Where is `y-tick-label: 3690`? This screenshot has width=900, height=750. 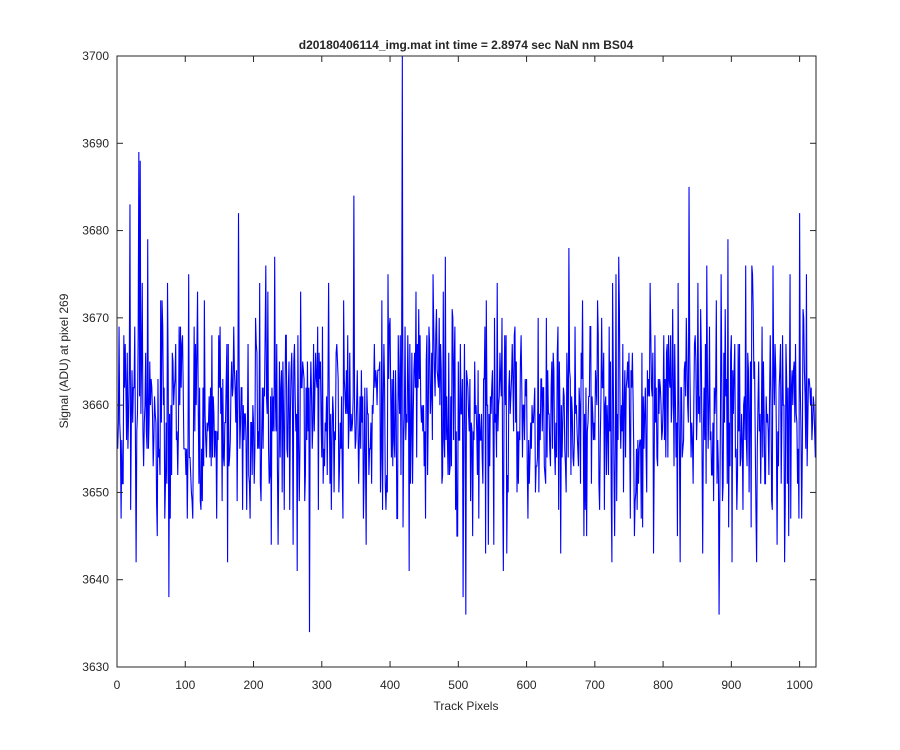
y-tick-label: 3690 is located at coordinates (95, 143).